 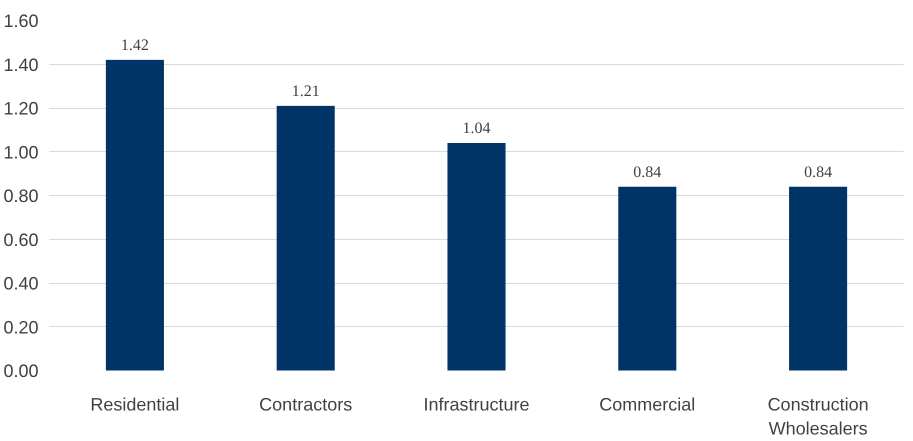 What do you see at coordinates (21, 64) in the screenshot?
I see `y-tick-label: 1.40` at bounding box center [21, 64].